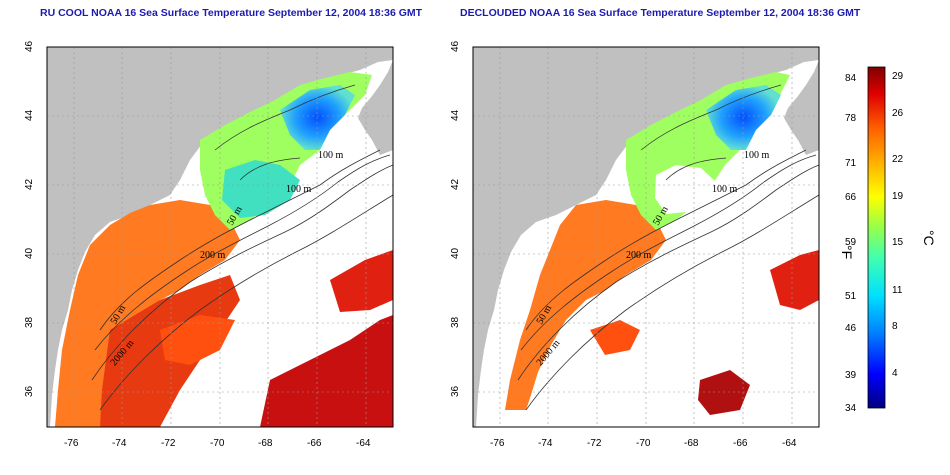  What do you see at coordinates (455, 218) in the screenshot?
I see `panel2-y-axis: 36 38 40 42 44 46` at bounding box center [455, 218].